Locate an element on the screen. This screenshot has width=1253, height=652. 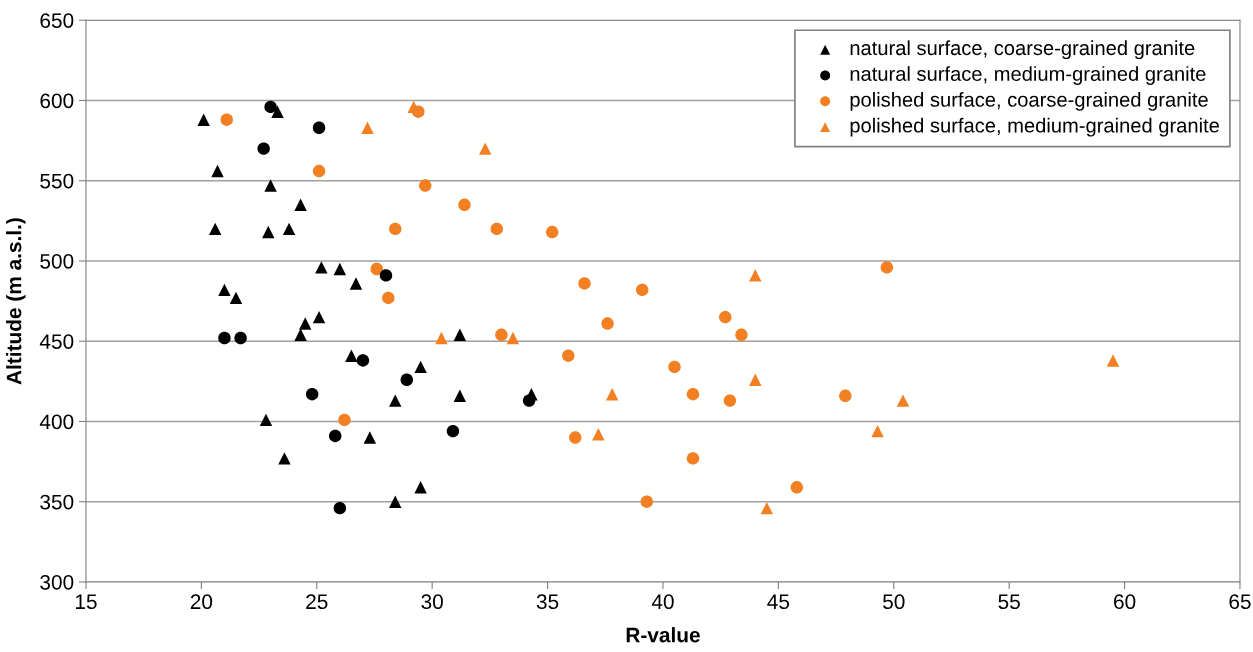
x-tick-label: 40 is located at coordinates (662, 602).